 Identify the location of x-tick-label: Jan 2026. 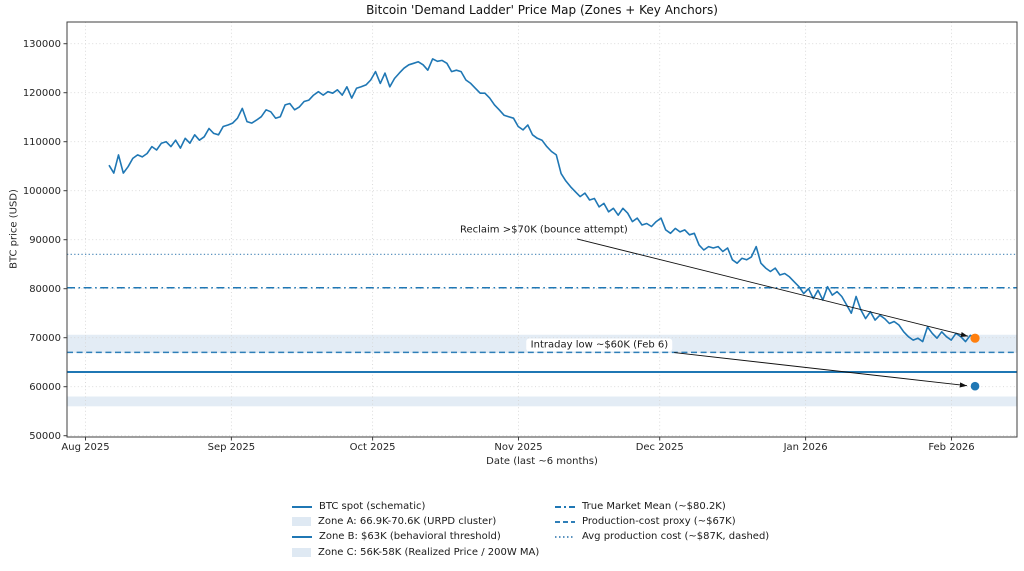
(805, 447).